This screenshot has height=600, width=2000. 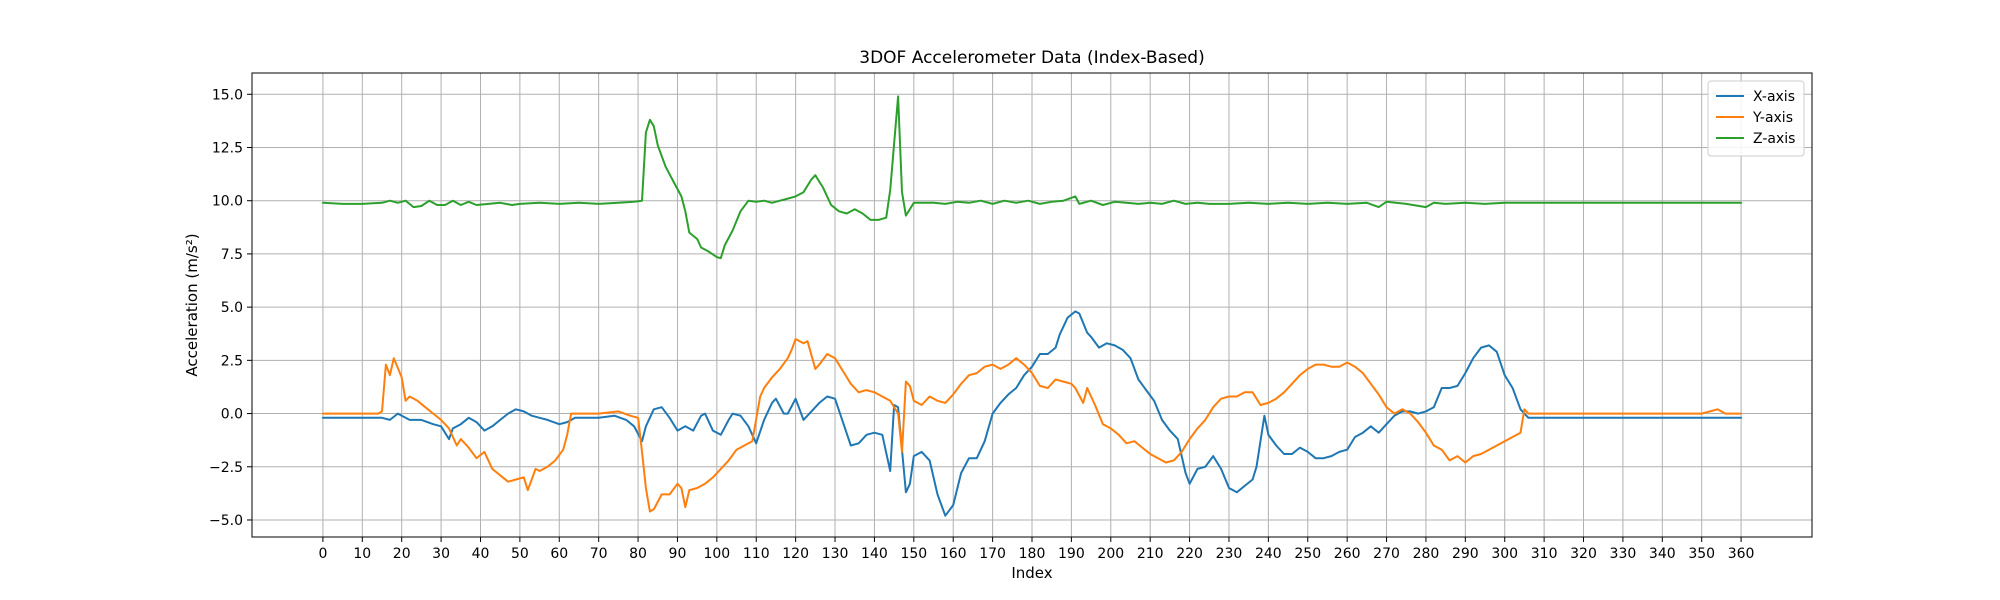 I want to click on y-tick-label: 15.0, so click(x=227, y=95).